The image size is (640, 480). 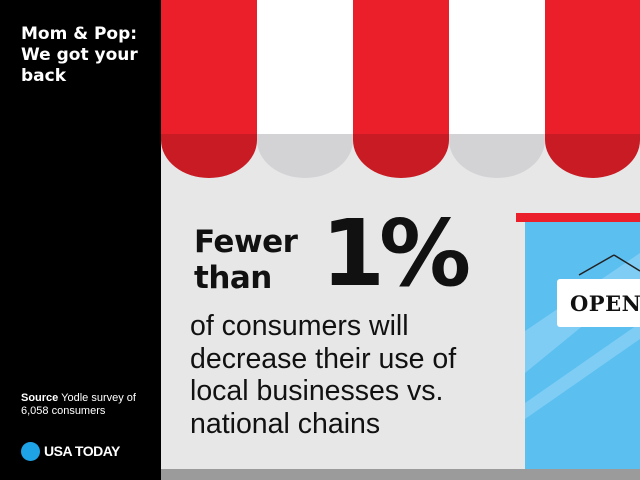 I want to click on source-note: Source Yodle survey of 6,058 consumers, so click(x=89, y=405).